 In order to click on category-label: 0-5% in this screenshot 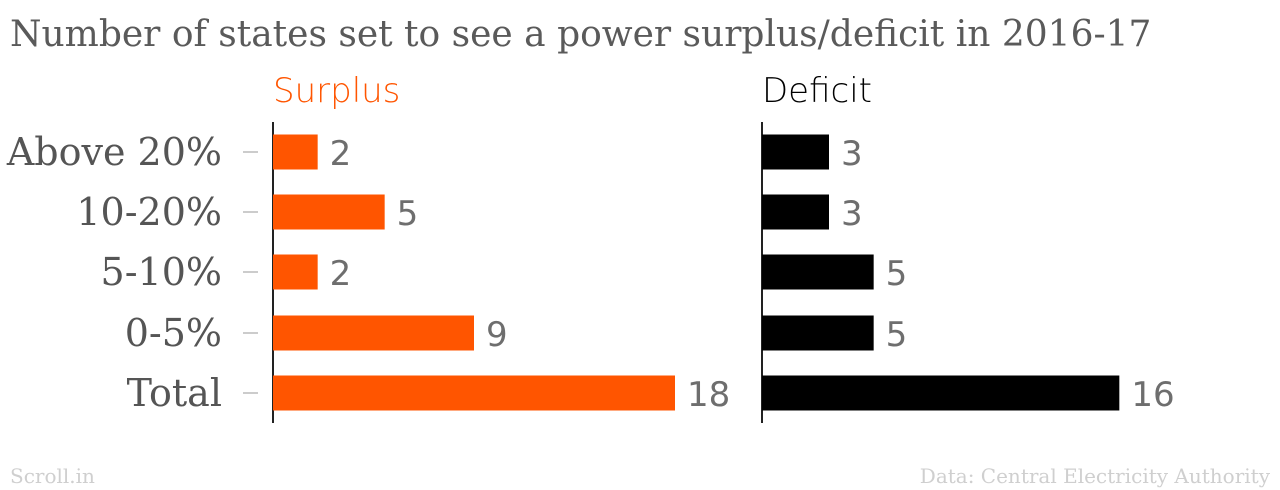, I will do `click(173, 333)`.